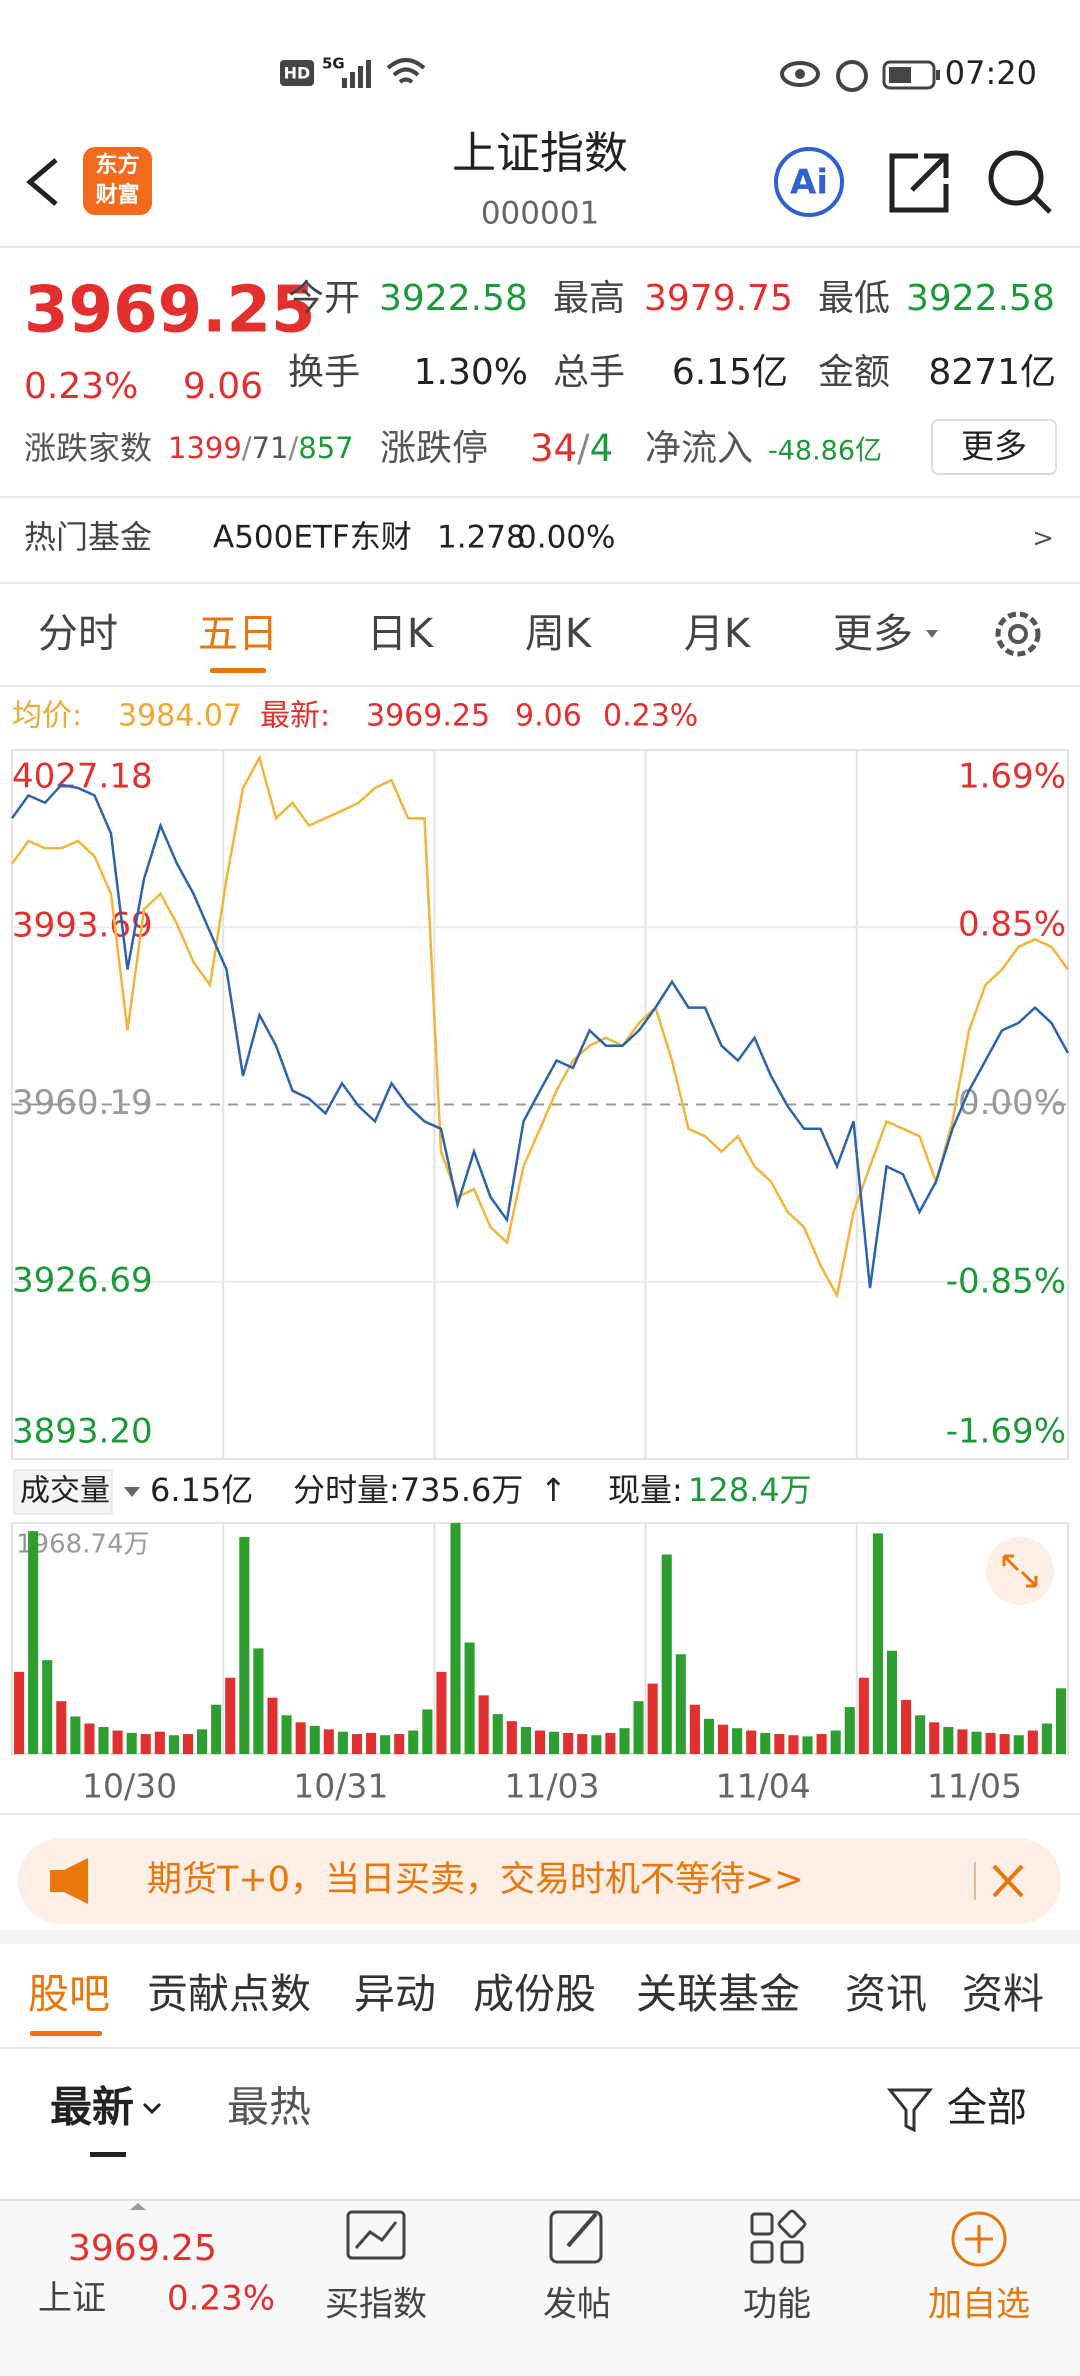 Image resolution: width=1080 pixels, height=2376 pixels. Describe the element at coordinates (92, 2107) in the screenshot. I see `sort-latest: 最新` at that location.